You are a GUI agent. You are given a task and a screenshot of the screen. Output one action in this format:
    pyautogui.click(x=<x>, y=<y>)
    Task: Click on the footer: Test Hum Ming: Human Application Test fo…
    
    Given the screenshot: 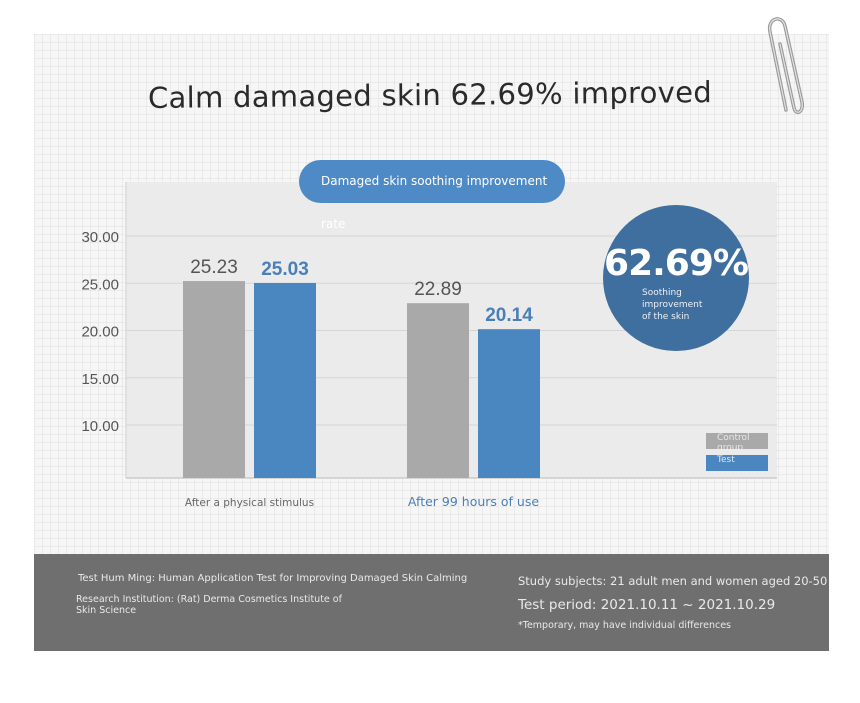 What is the action you would take?
    pyautogui.click(x=431, y=602)
    